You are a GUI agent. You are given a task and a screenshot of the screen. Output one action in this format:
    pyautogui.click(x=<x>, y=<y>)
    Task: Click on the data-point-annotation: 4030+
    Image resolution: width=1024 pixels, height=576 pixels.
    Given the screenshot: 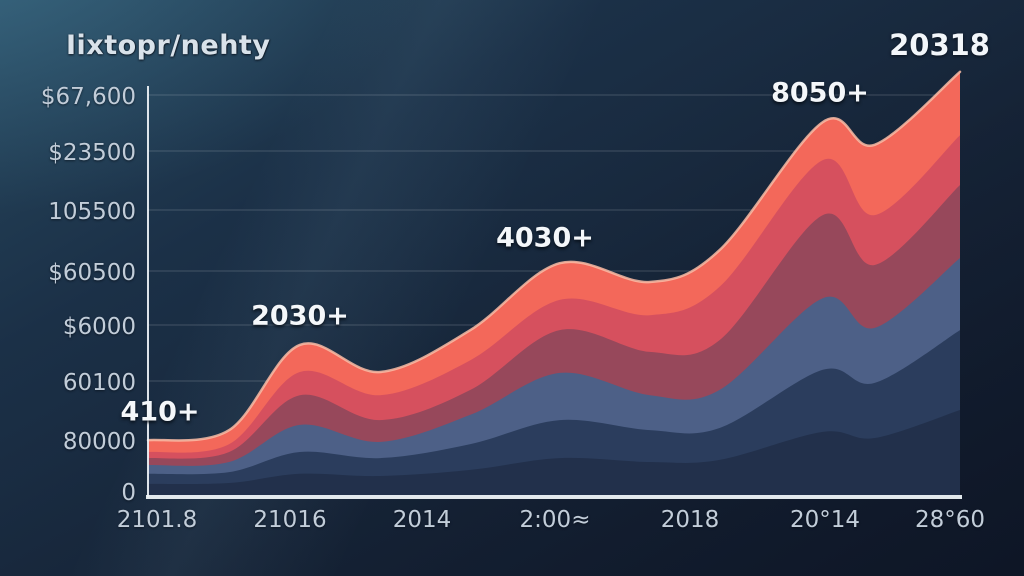 What is the action you would take?
    pyautogui.click(x=545, y=238)
    